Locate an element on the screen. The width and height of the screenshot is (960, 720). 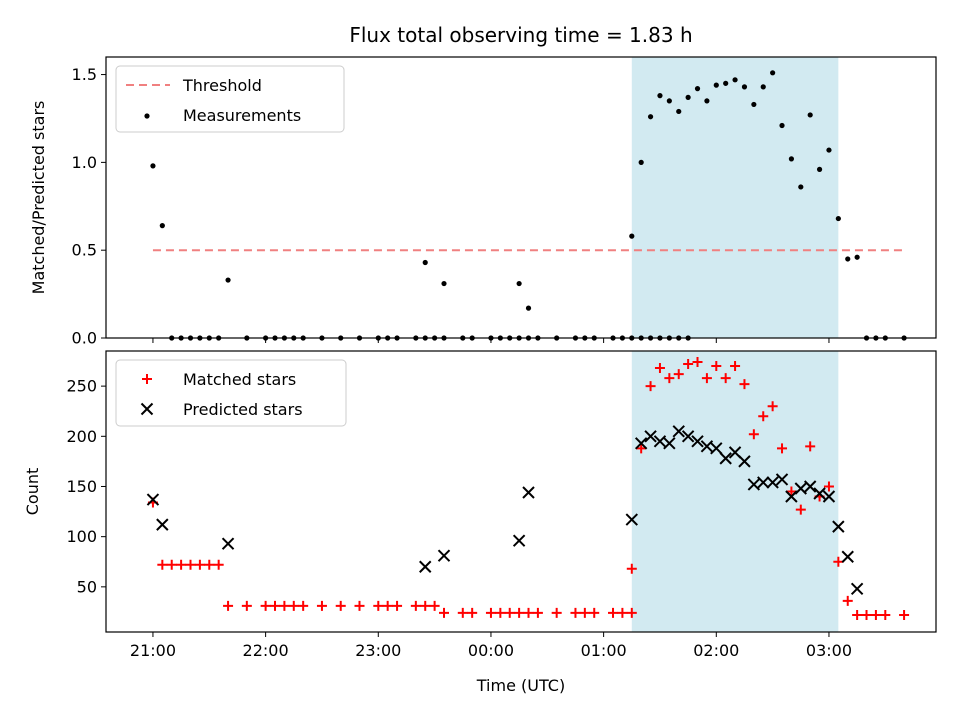
x-tick-label: 02:00 is located at coordinates (716, 650).